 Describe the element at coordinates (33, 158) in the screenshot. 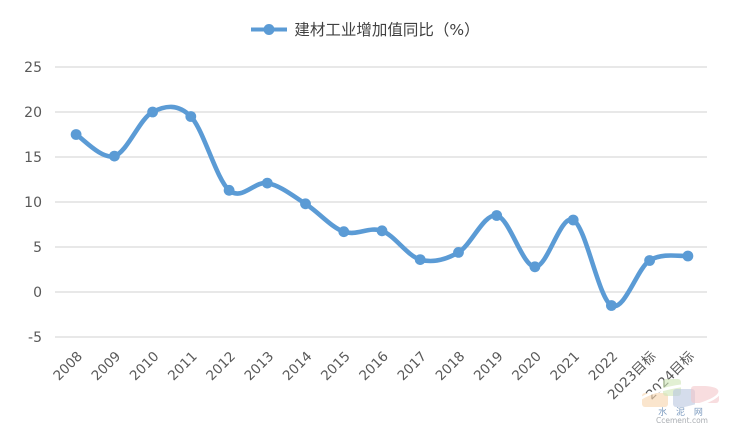

I see `y-axis-tick-label: 15` at that location.